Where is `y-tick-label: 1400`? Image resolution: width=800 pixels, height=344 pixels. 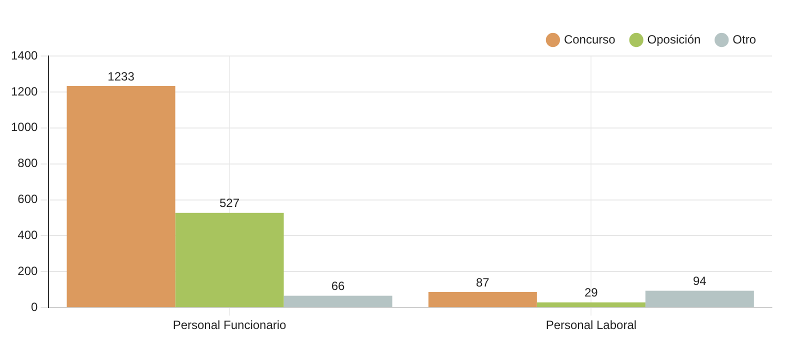 y-tick-label: 1400 is located at coordinates (24, 55).